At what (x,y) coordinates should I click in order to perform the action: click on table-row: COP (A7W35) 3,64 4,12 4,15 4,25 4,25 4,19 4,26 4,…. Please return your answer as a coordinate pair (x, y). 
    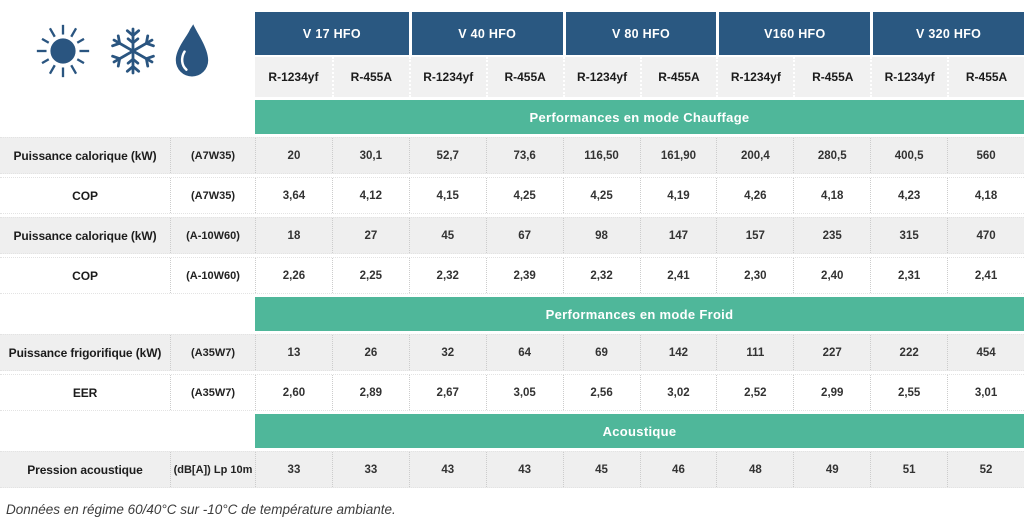
    Looking at the image, I should click on (512, 195).